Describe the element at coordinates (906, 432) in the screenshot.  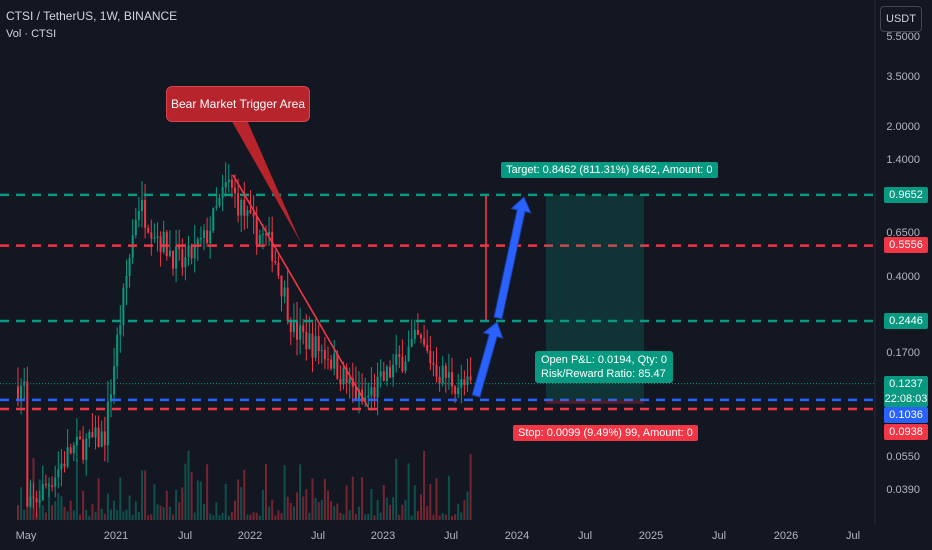
I see `price-tag-stop: 0.0938` at that location.